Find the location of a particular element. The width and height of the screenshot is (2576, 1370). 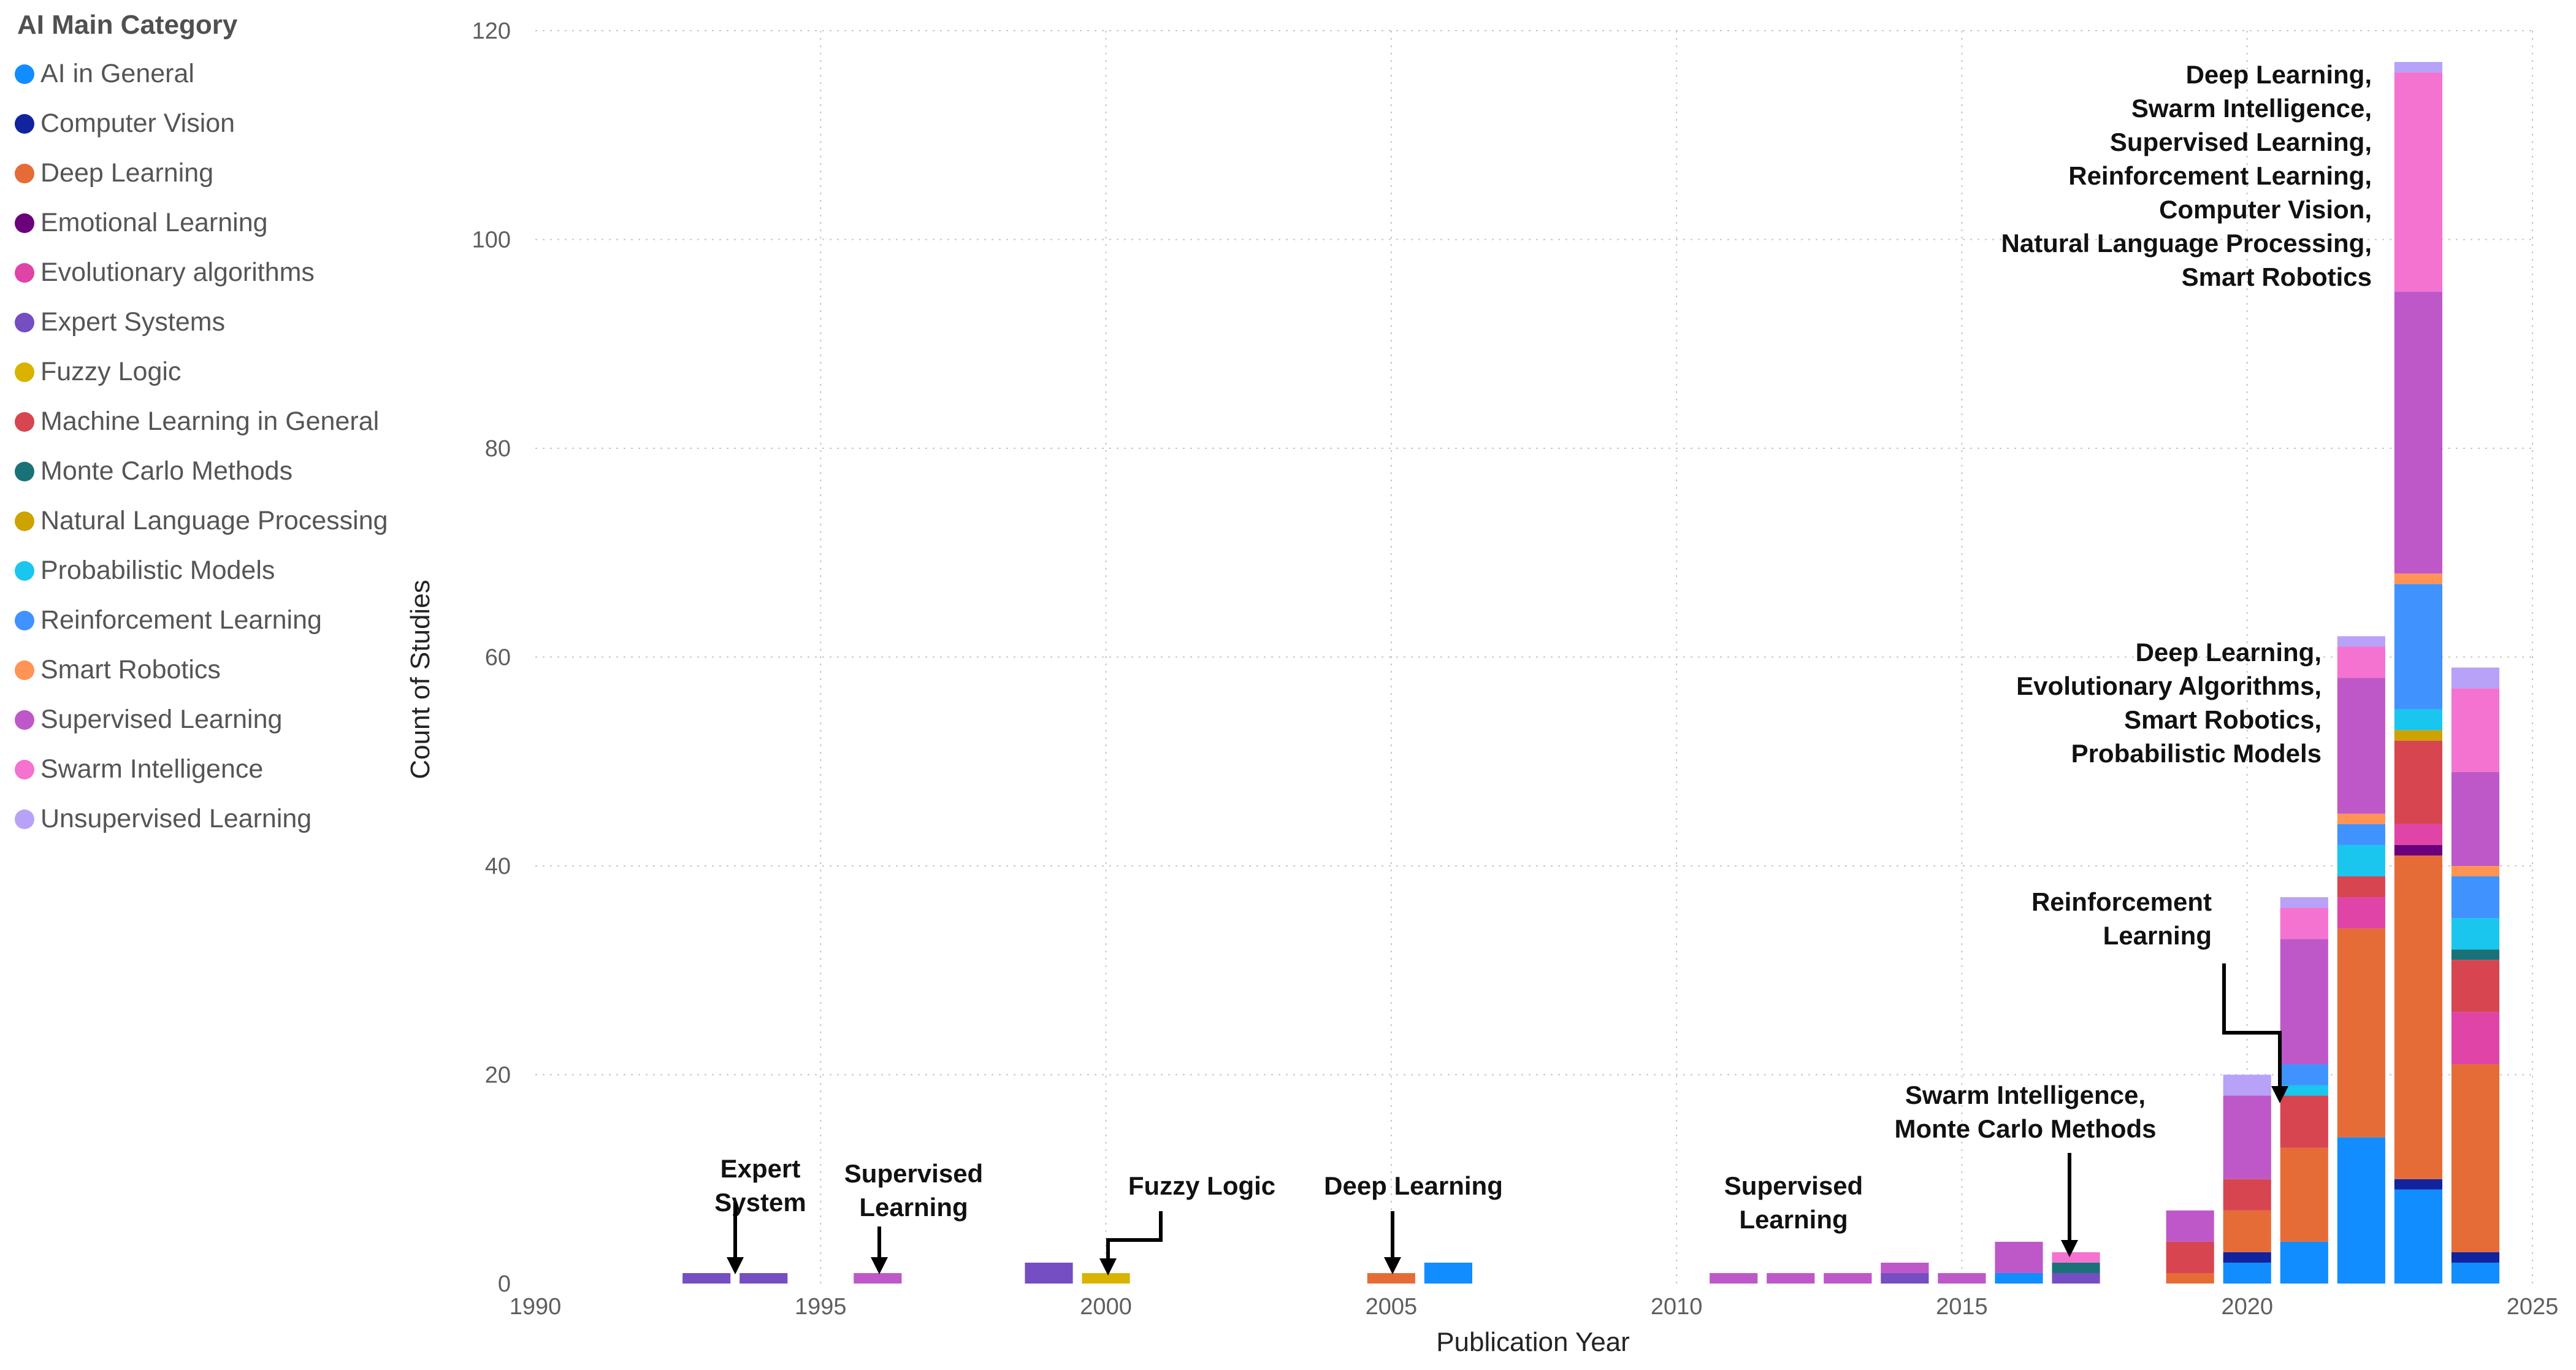

annotation-text-line: Natural Language Processing, is located at coordinates (2186, 243).